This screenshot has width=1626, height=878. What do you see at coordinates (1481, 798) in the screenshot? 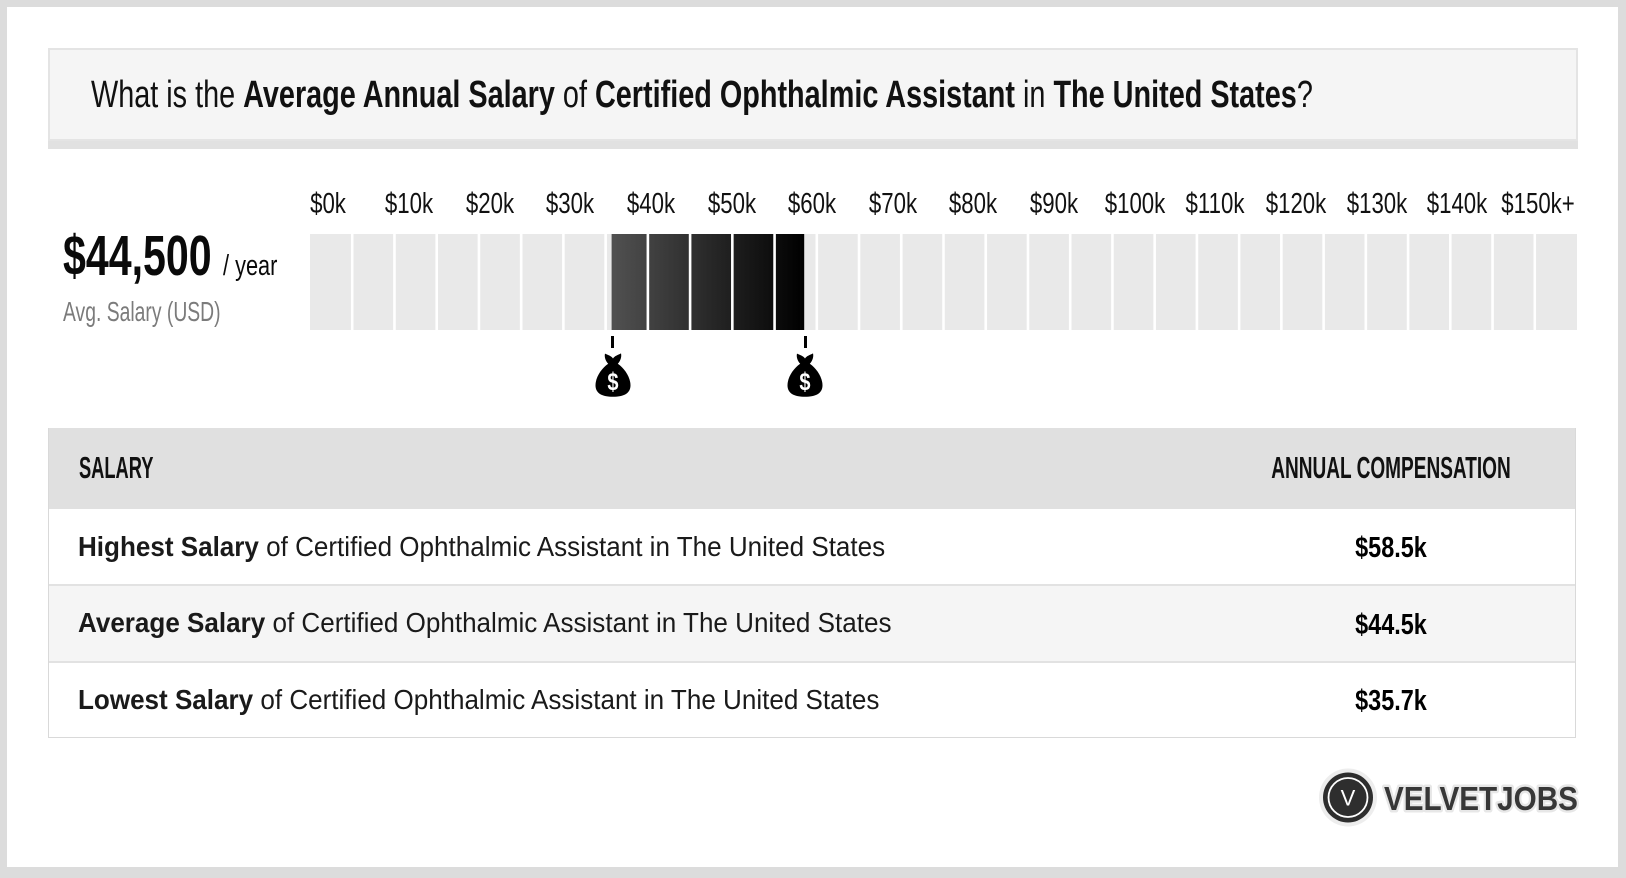
I see `svg-text: VELVETJOBS` at bounding box center [1481, 798].